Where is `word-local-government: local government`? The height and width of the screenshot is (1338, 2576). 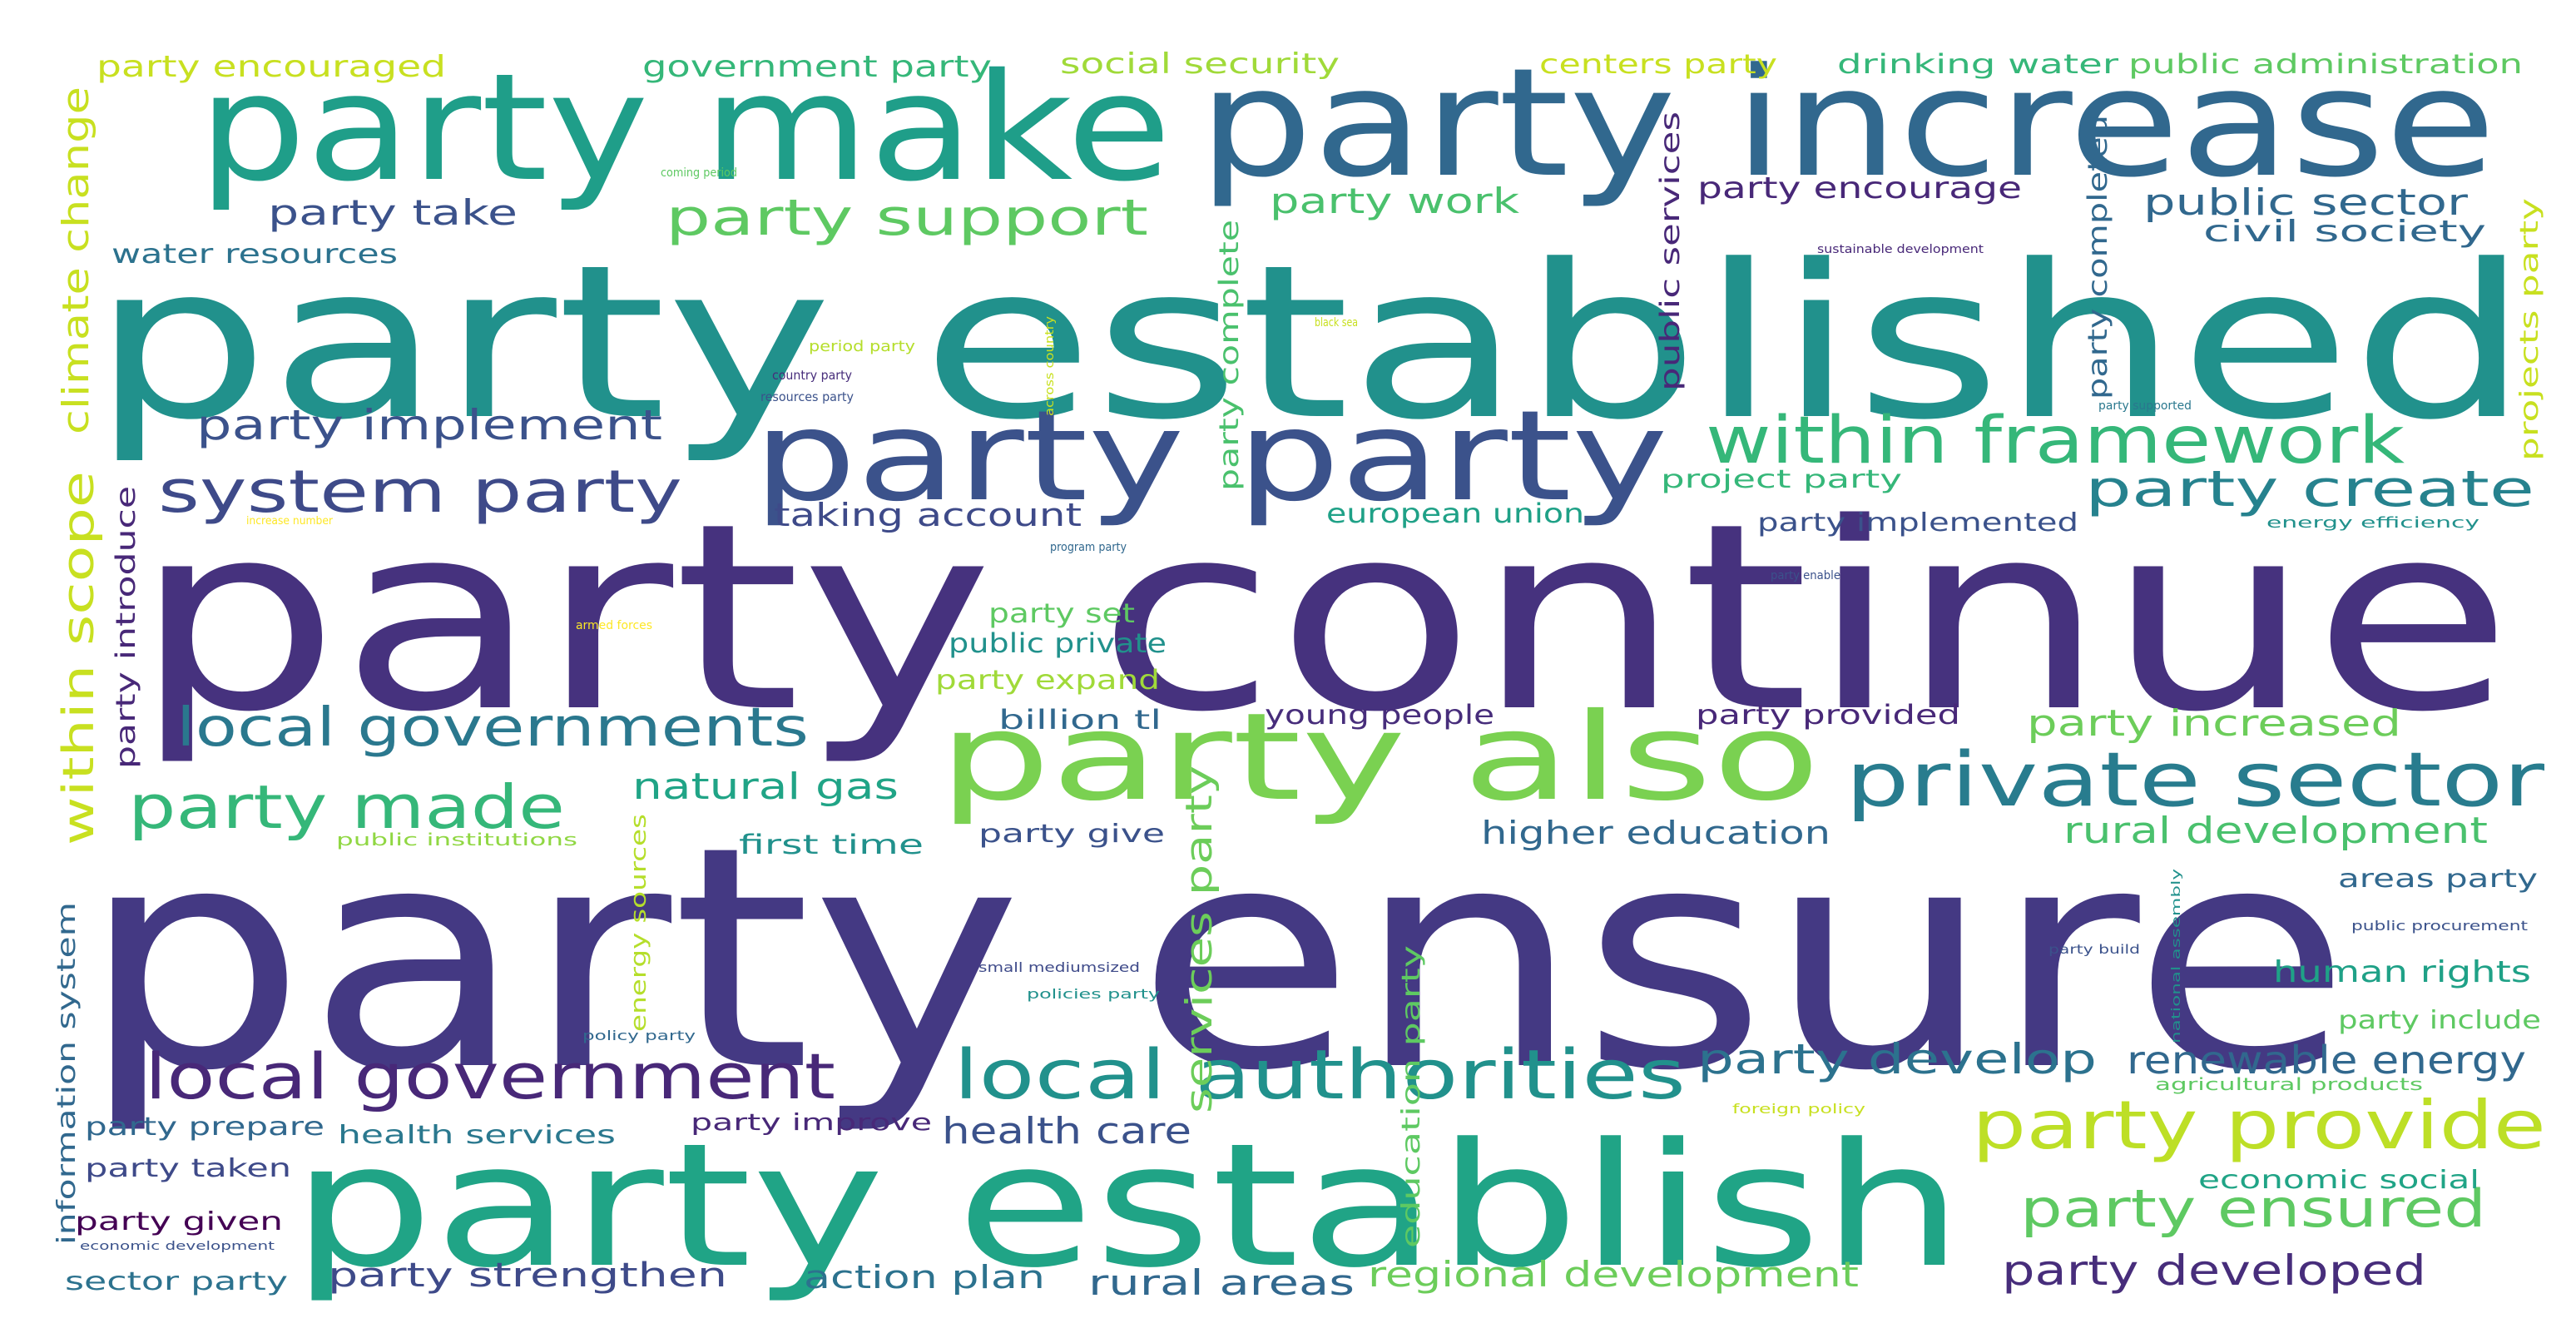 word-local-government: local government is located at coordinates (490, 1076).